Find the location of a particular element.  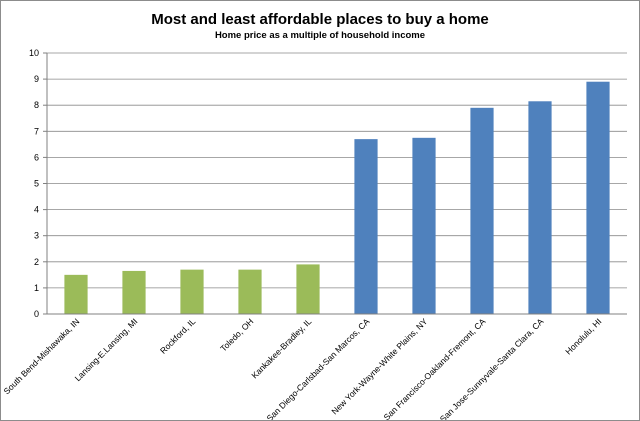

x-tick-label: New York-Wayne-White Plains, NY is located at coordinates (379, 366).